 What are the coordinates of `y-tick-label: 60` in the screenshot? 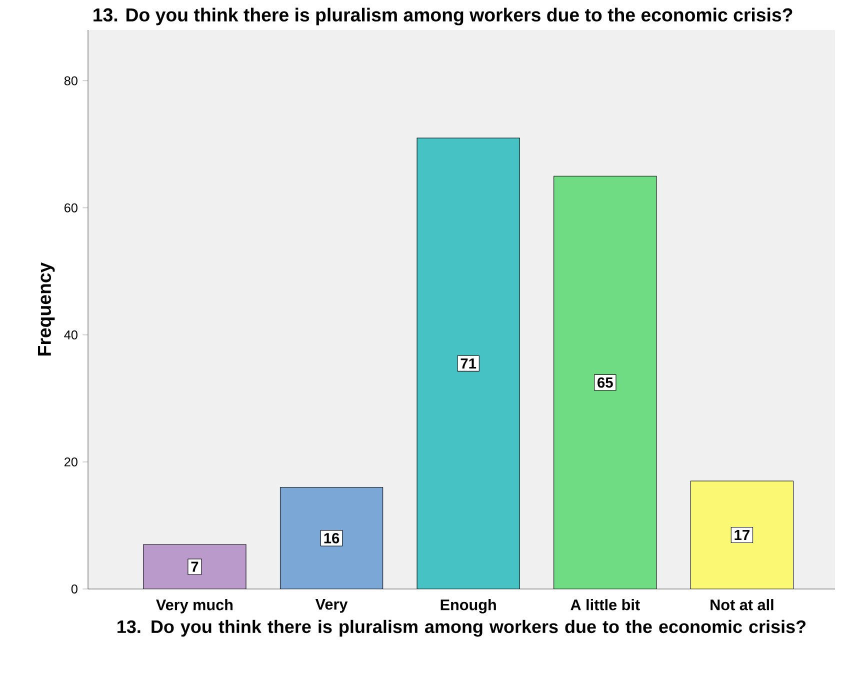 It's located at (71, 207).